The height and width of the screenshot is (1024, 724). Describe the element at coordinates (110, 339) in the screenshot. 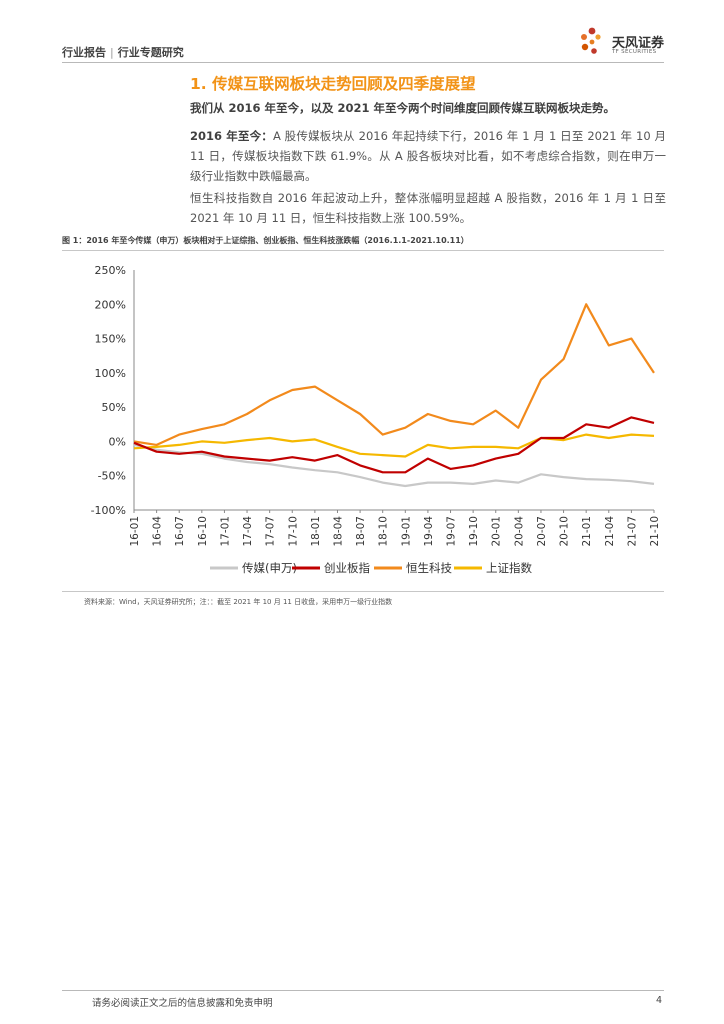

I see `y-tick-label: 150%` at that location.